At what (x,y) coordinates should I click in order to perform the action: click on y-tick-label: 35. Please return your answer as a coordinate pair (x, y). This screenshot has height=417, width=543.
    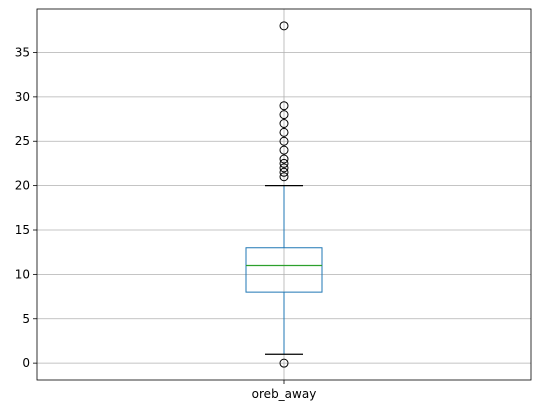
    Looking at the image, I should click on (22, 52).